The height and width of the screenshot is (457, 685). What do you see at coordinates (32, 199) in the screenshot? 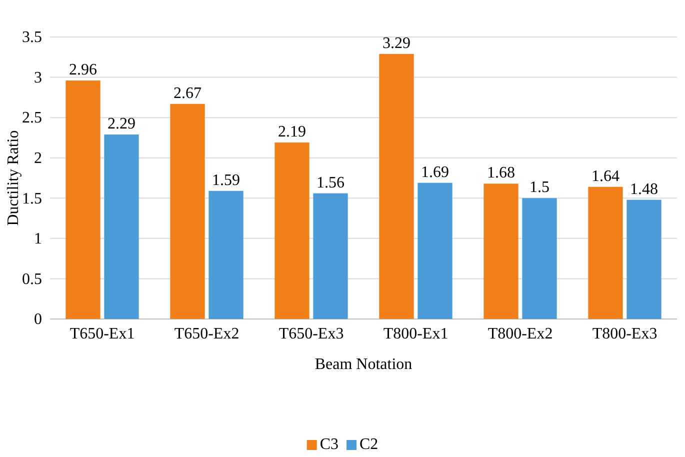
I see `y-tick-label: 1.5` at bounding box center [32, 199].